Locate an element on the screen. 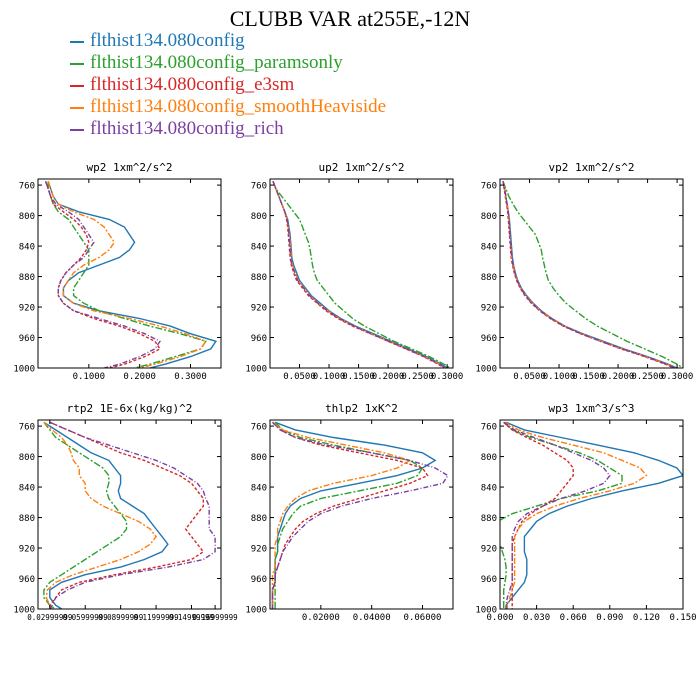  x-tick-label: 0.150 is located at coordinates (682, 618).